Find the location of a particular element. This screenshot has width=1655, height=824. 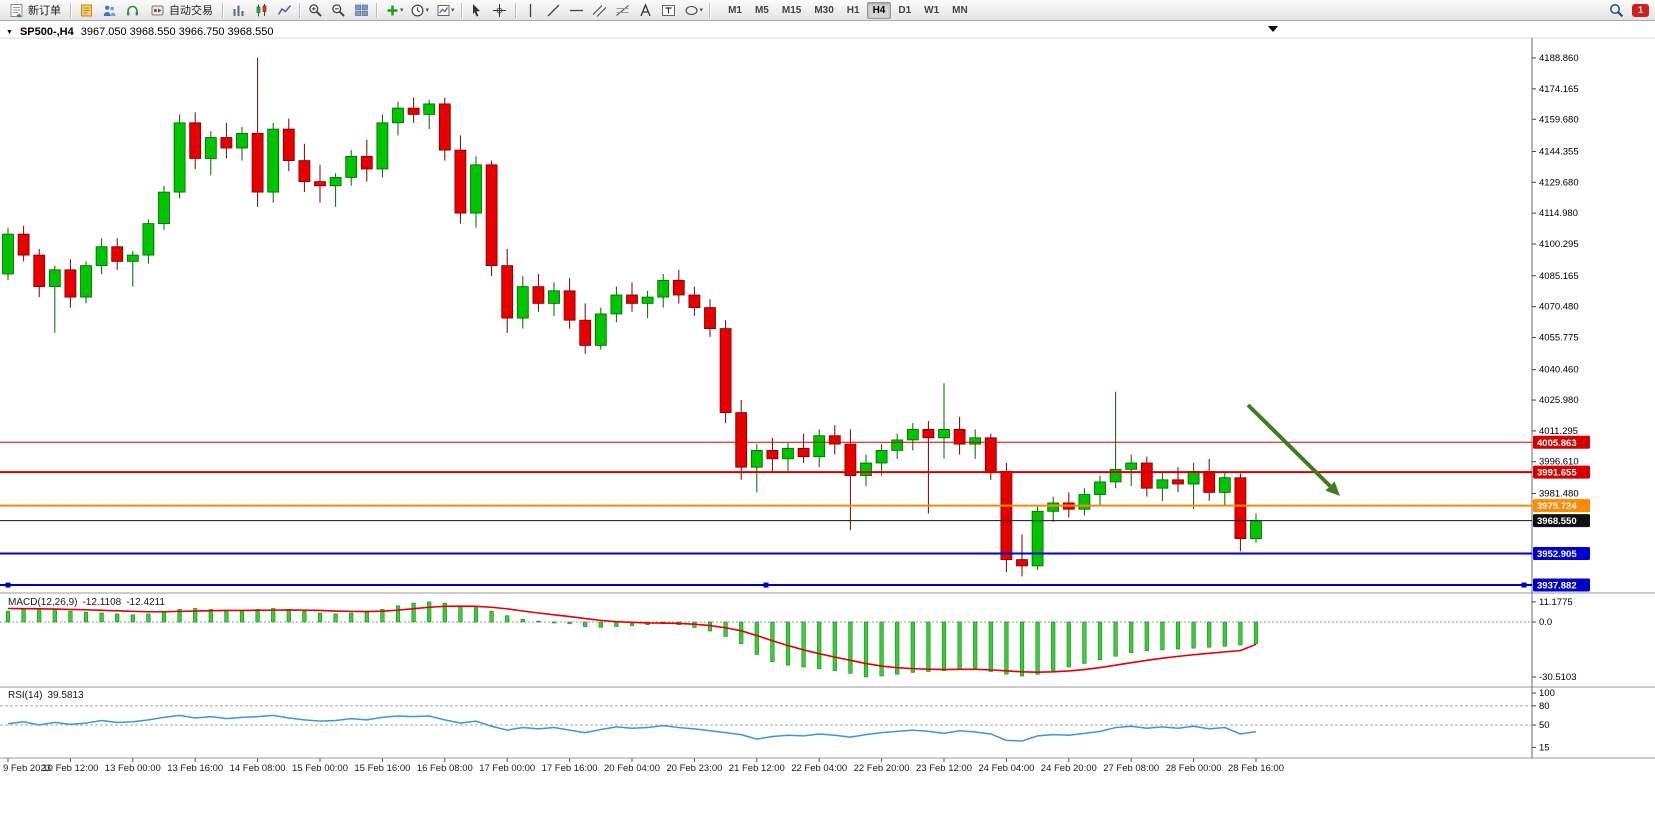

search-icon is located at coordinates (1616, 10).